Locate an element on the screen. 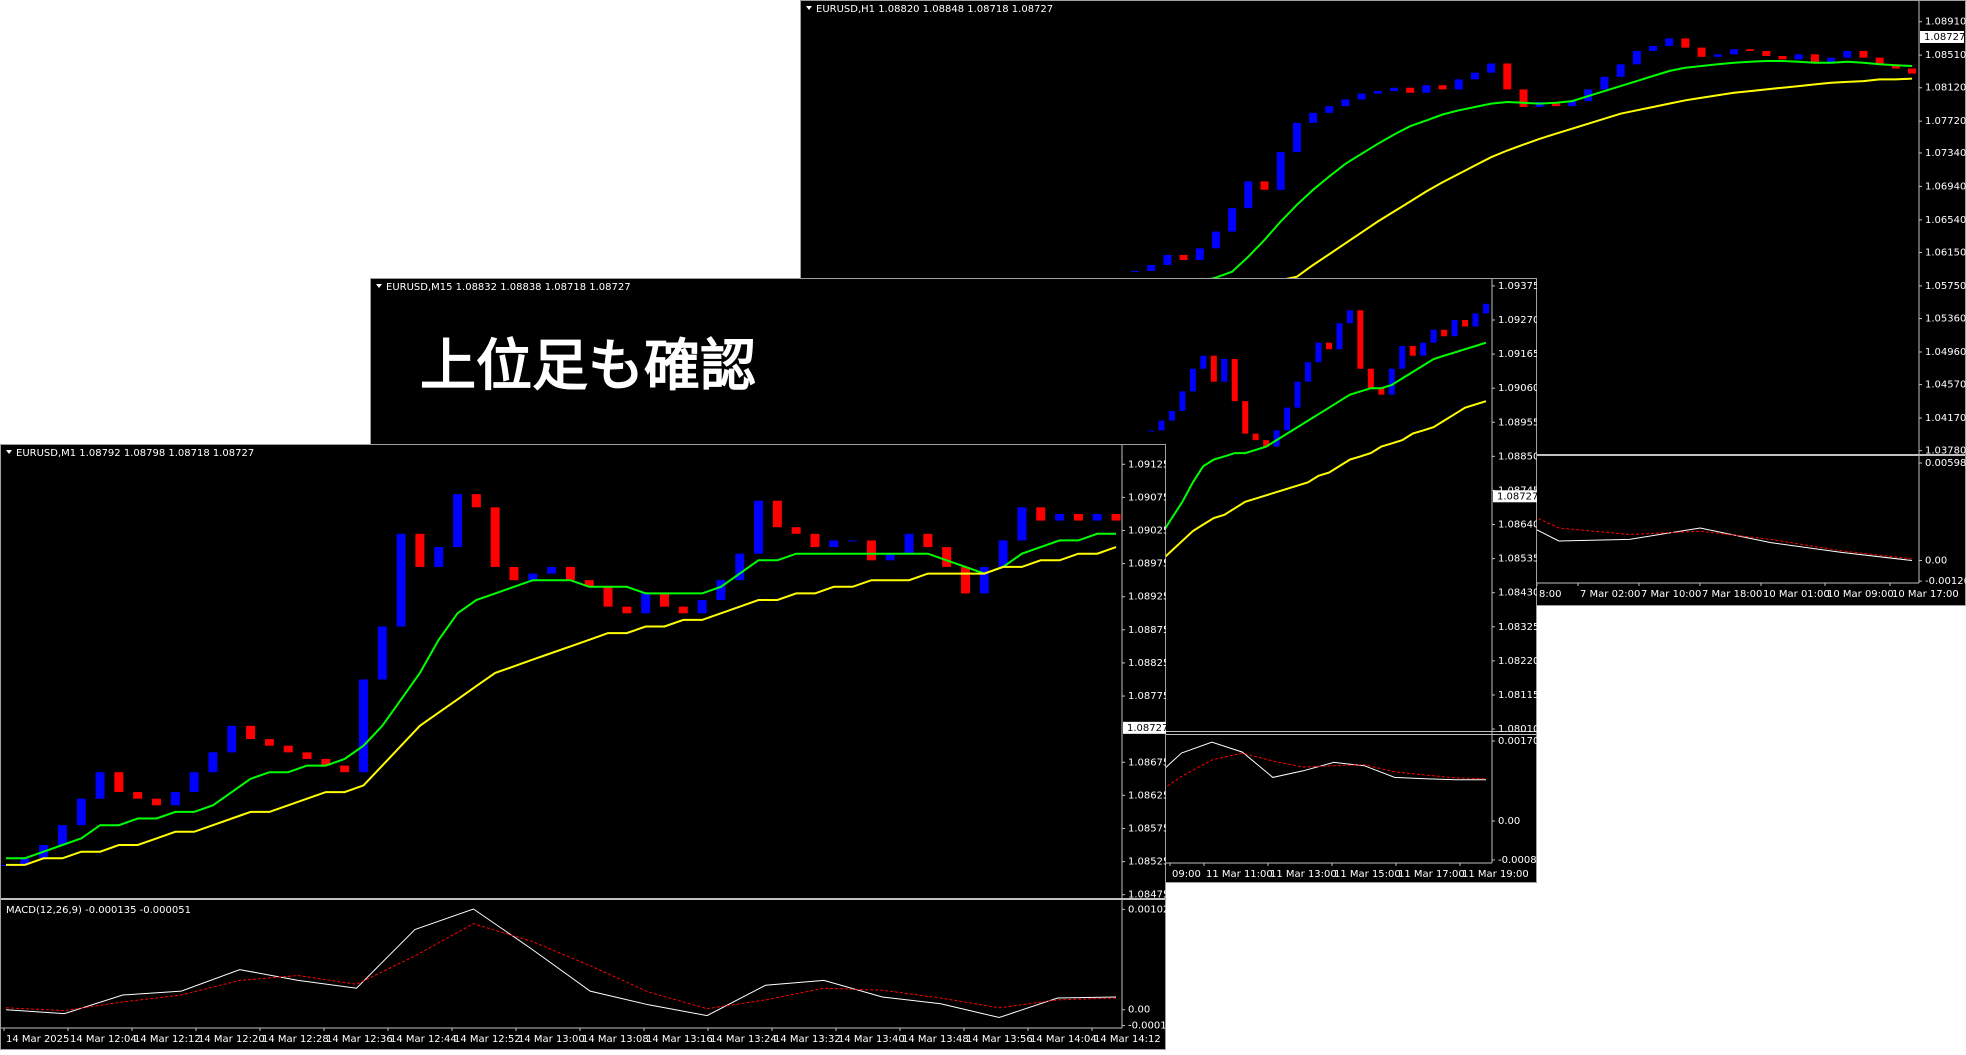  price-label: 1.08675 is located at coordinates (1147, 762).